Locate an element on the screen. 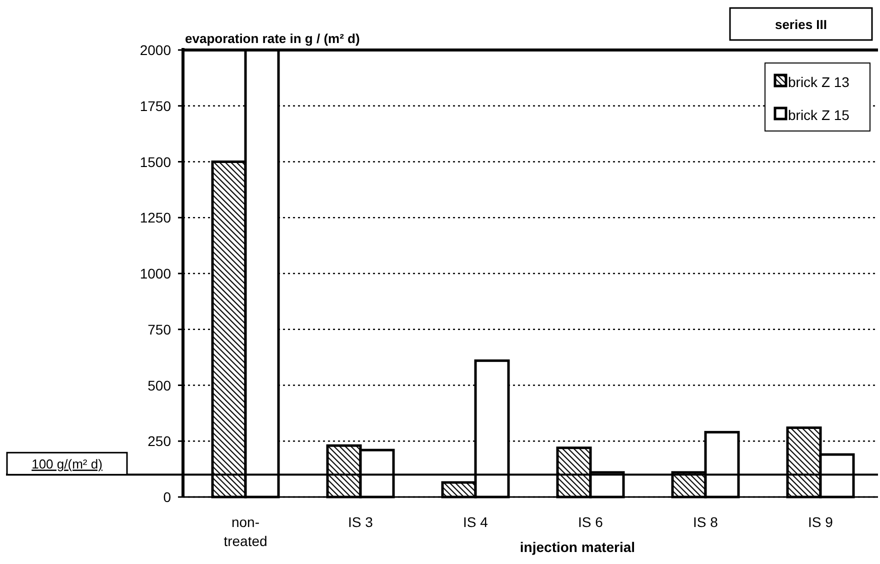 The height and width of the screenshot is (564, 880). y-tick-label: 500 is located at coordinates (160, 385).